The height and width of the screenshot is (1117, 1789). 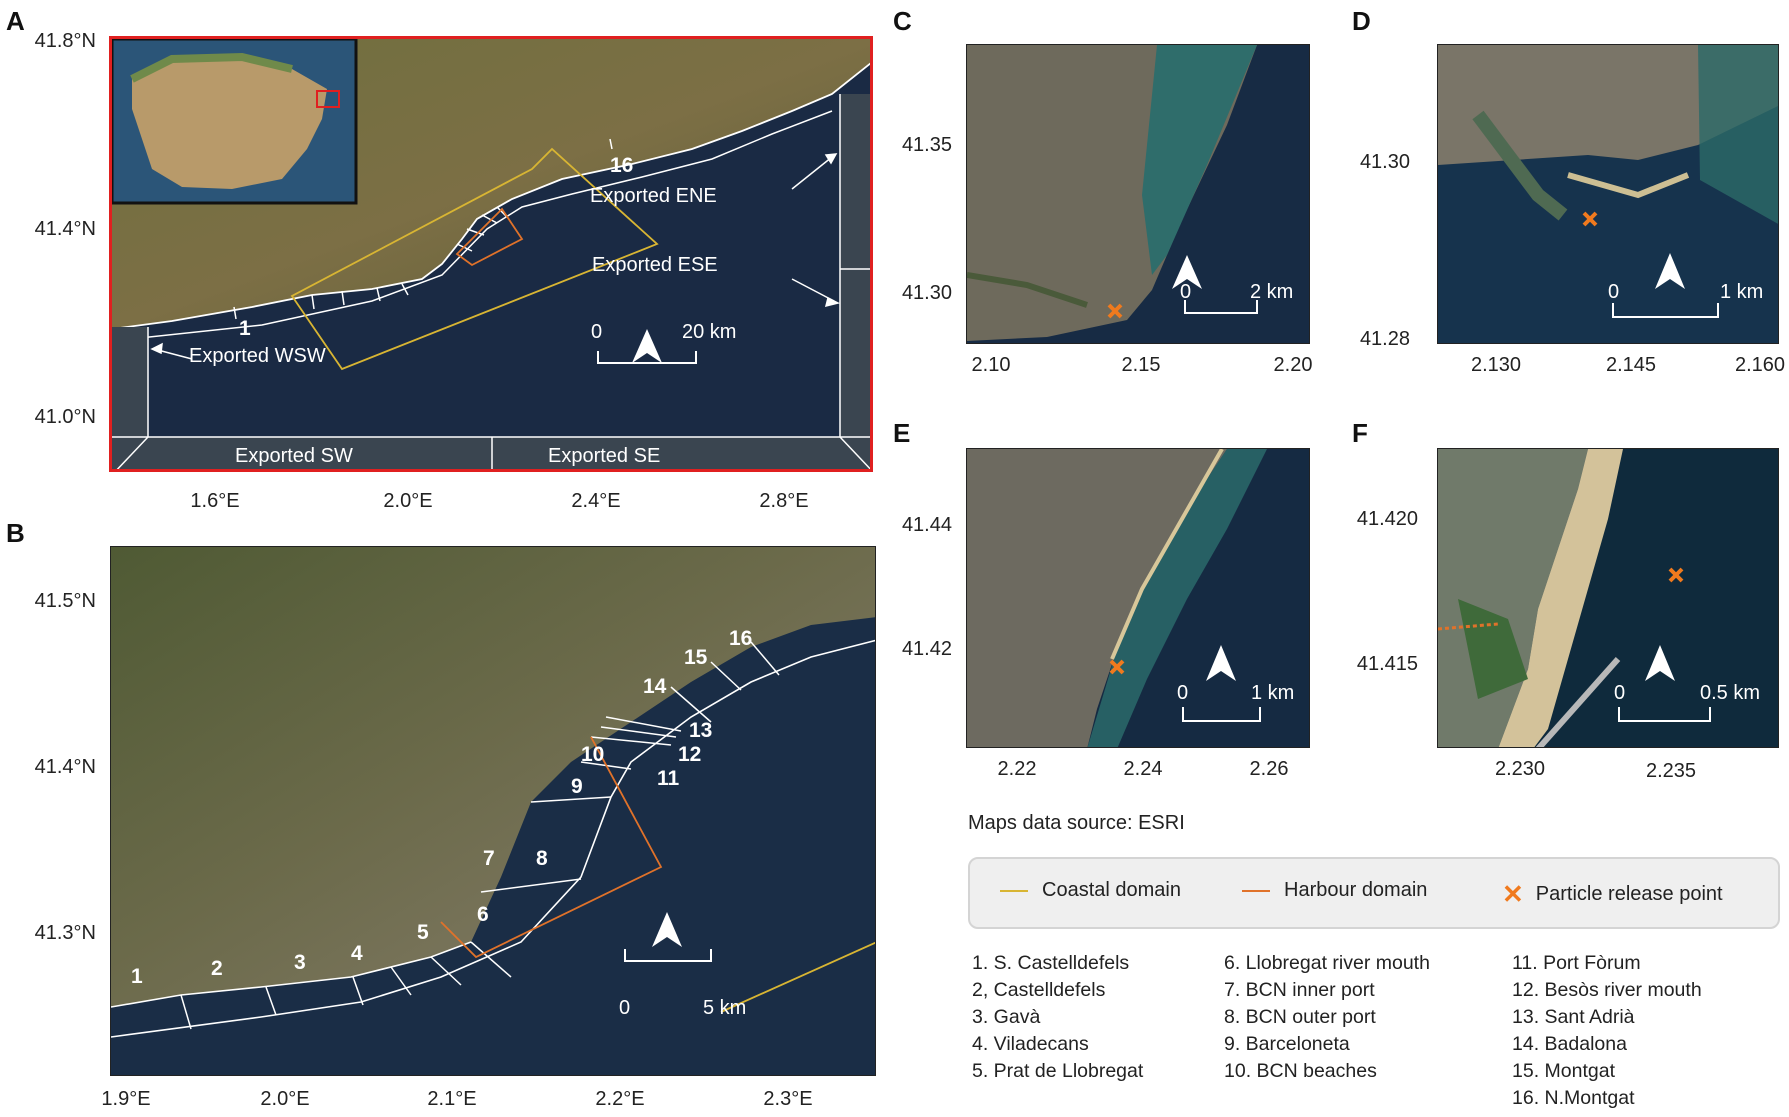 What do you see at coordinates (1141, 365) in the screenshot?
I see `c-xtick-2: 2.15` at bounding box center [1141, 365].